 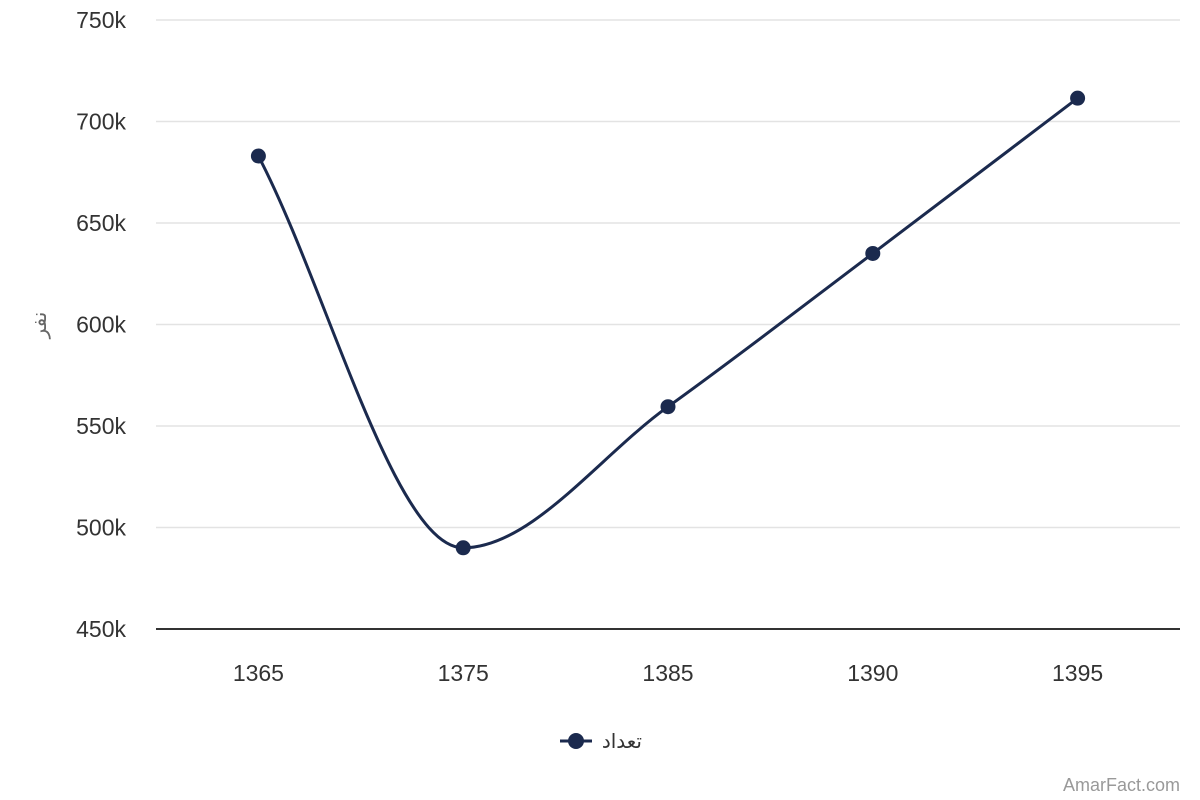 I want to click on y-tick-label: 750k, so click(x=101, y=20).